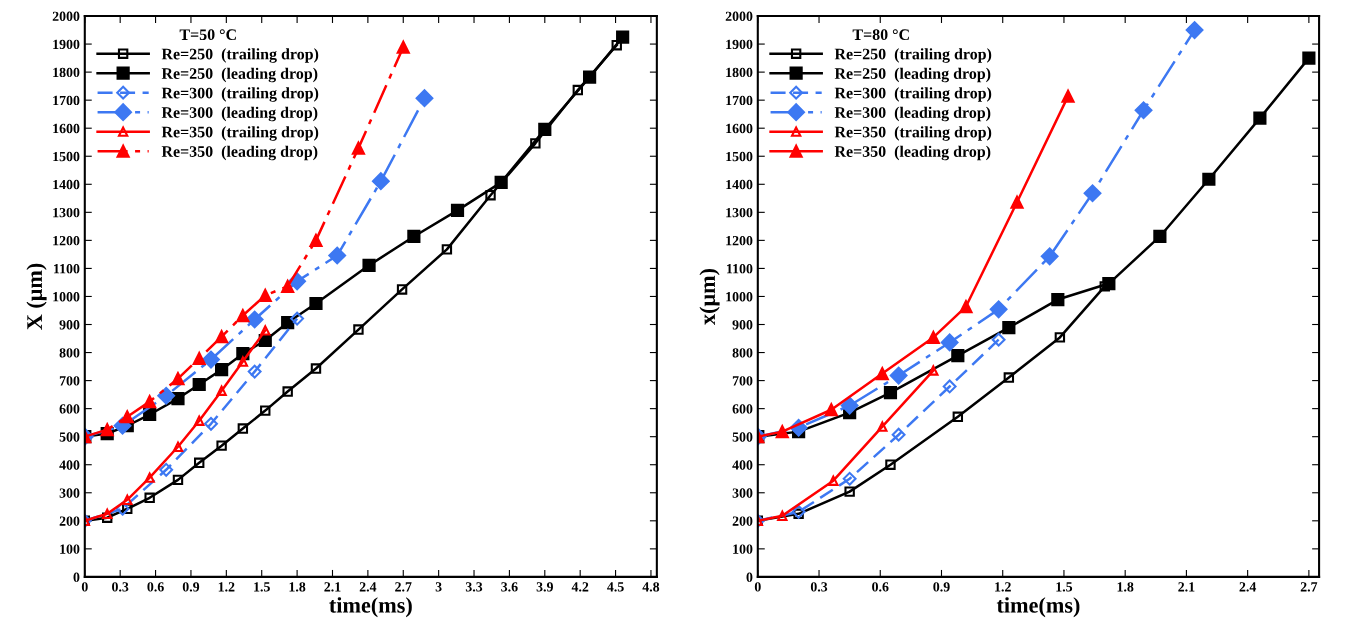 The height and width of the screenshot is (641, 1346). Describe the element at coordinates (207, 35) in the screenshot. I see `legend-title: T=50 °C` at that location.